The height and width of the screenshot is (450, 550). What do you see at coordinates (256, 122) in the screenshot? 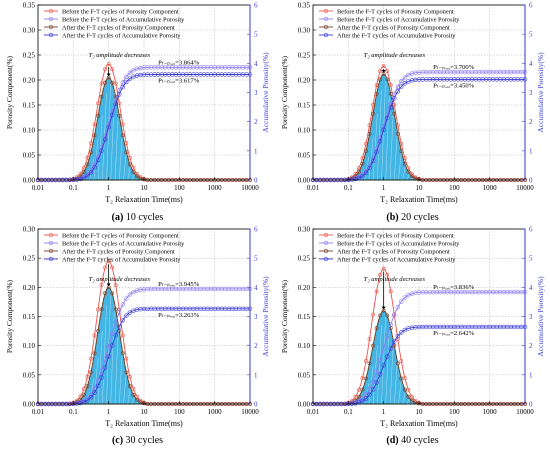
I see `y-tick-label-right: 2` at bounding box center [256, 122].